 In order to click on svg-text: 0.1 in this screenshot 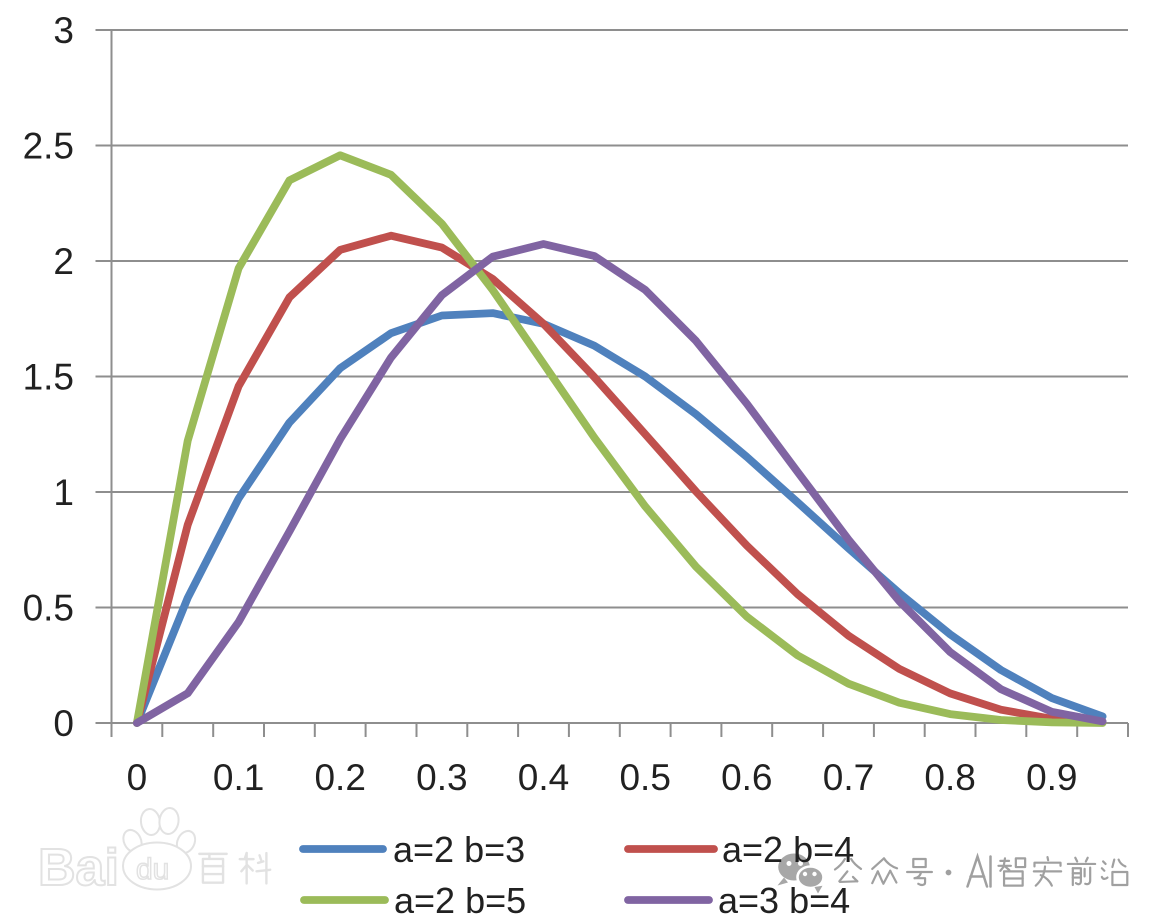, I will do `click(238, 777)`.